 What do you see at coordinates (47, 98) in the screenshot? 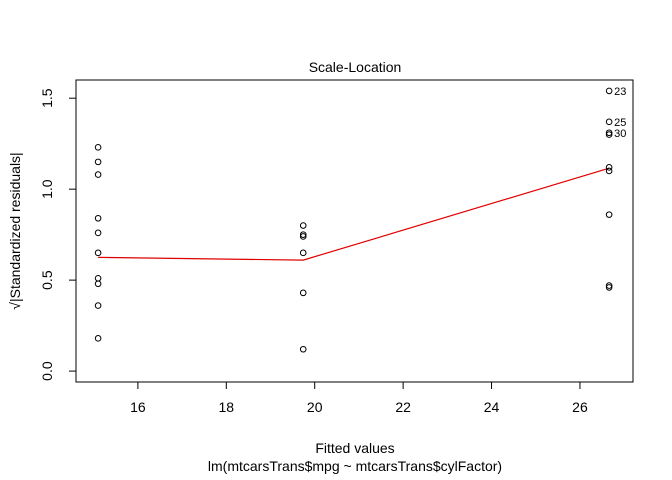
I see `y-tick-label: 1.5` at bounding box center [47, 98].